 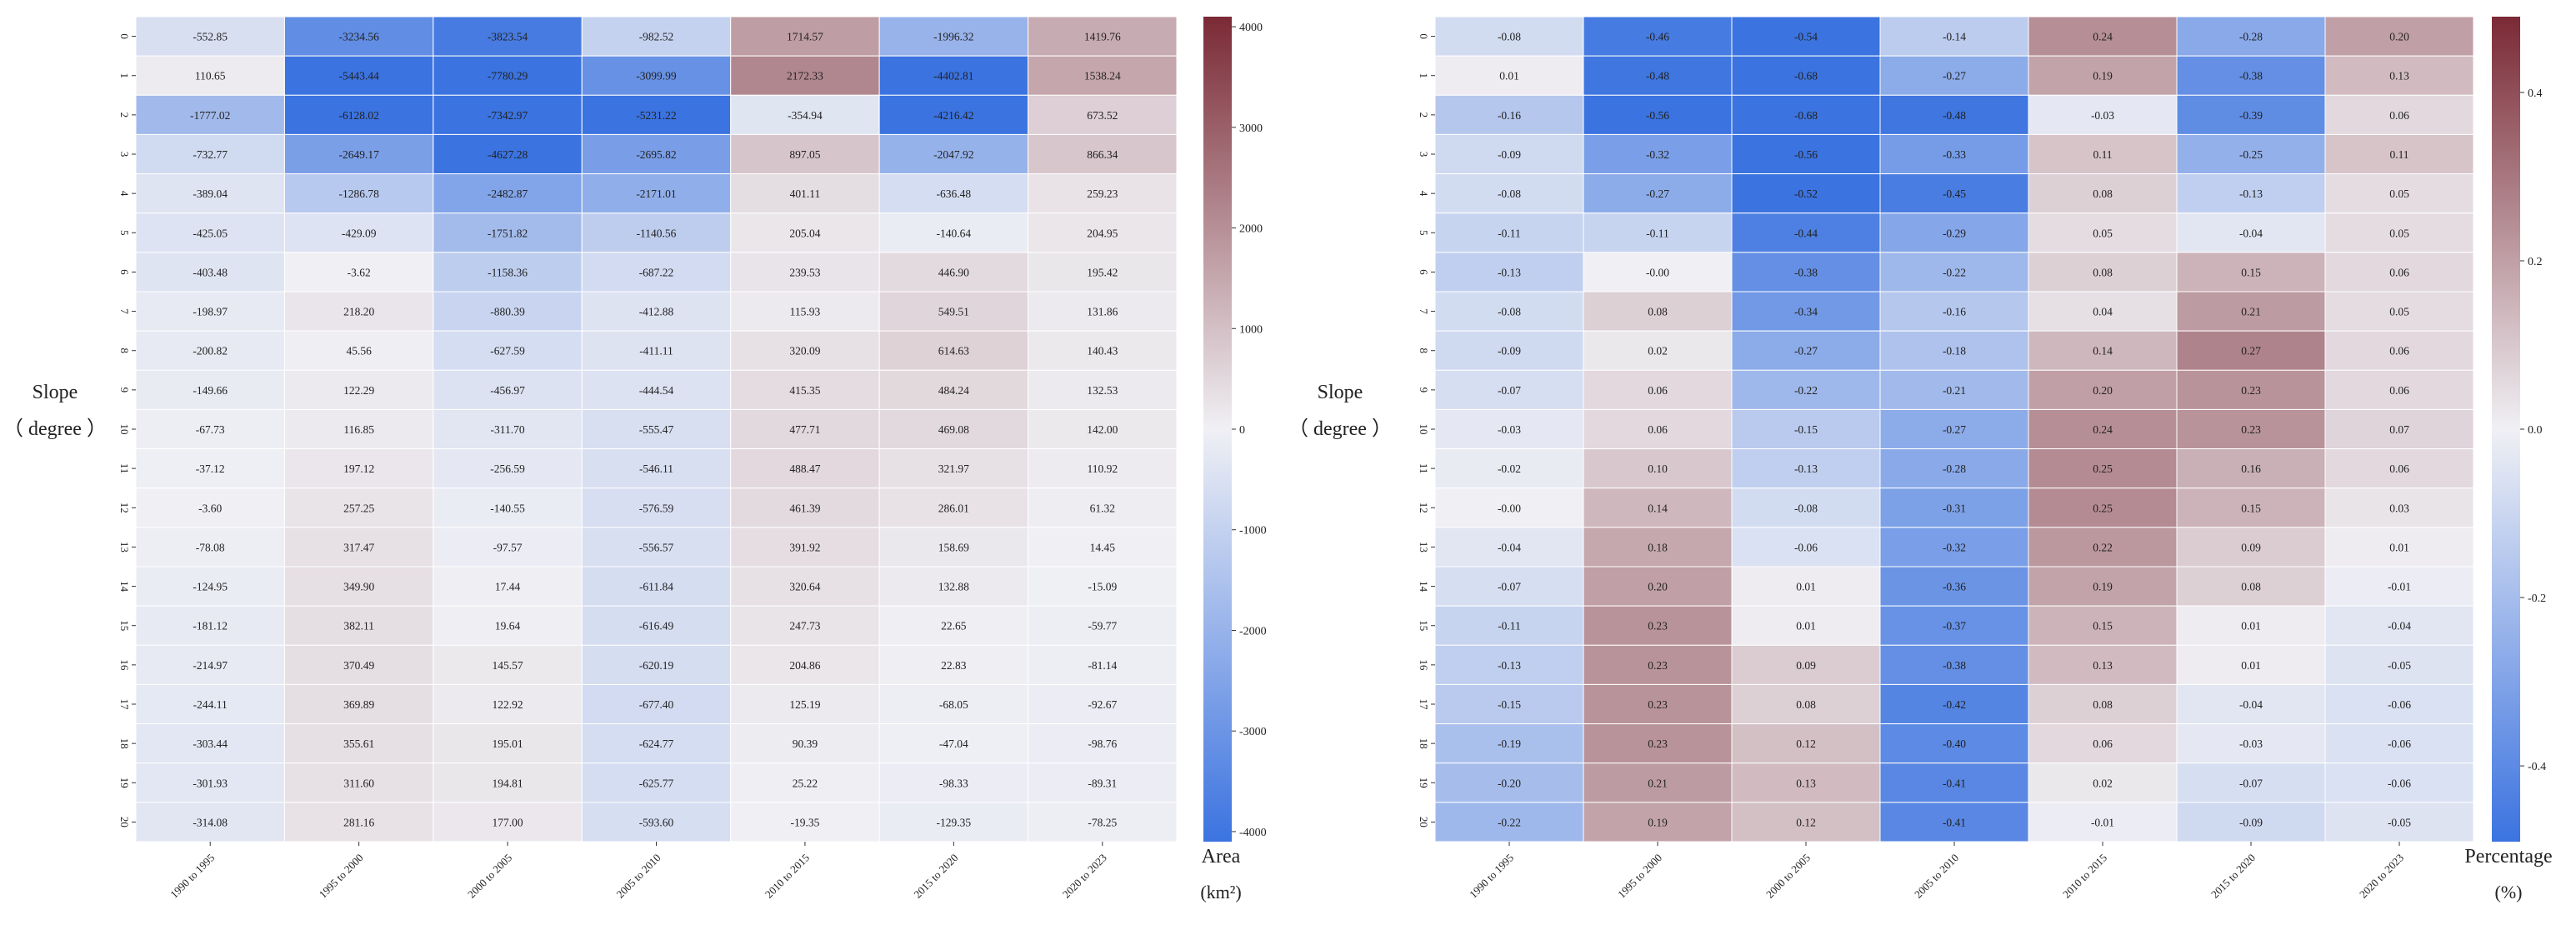 I want to click on cell-value-label: 25.22, so click(x=806, y=783).